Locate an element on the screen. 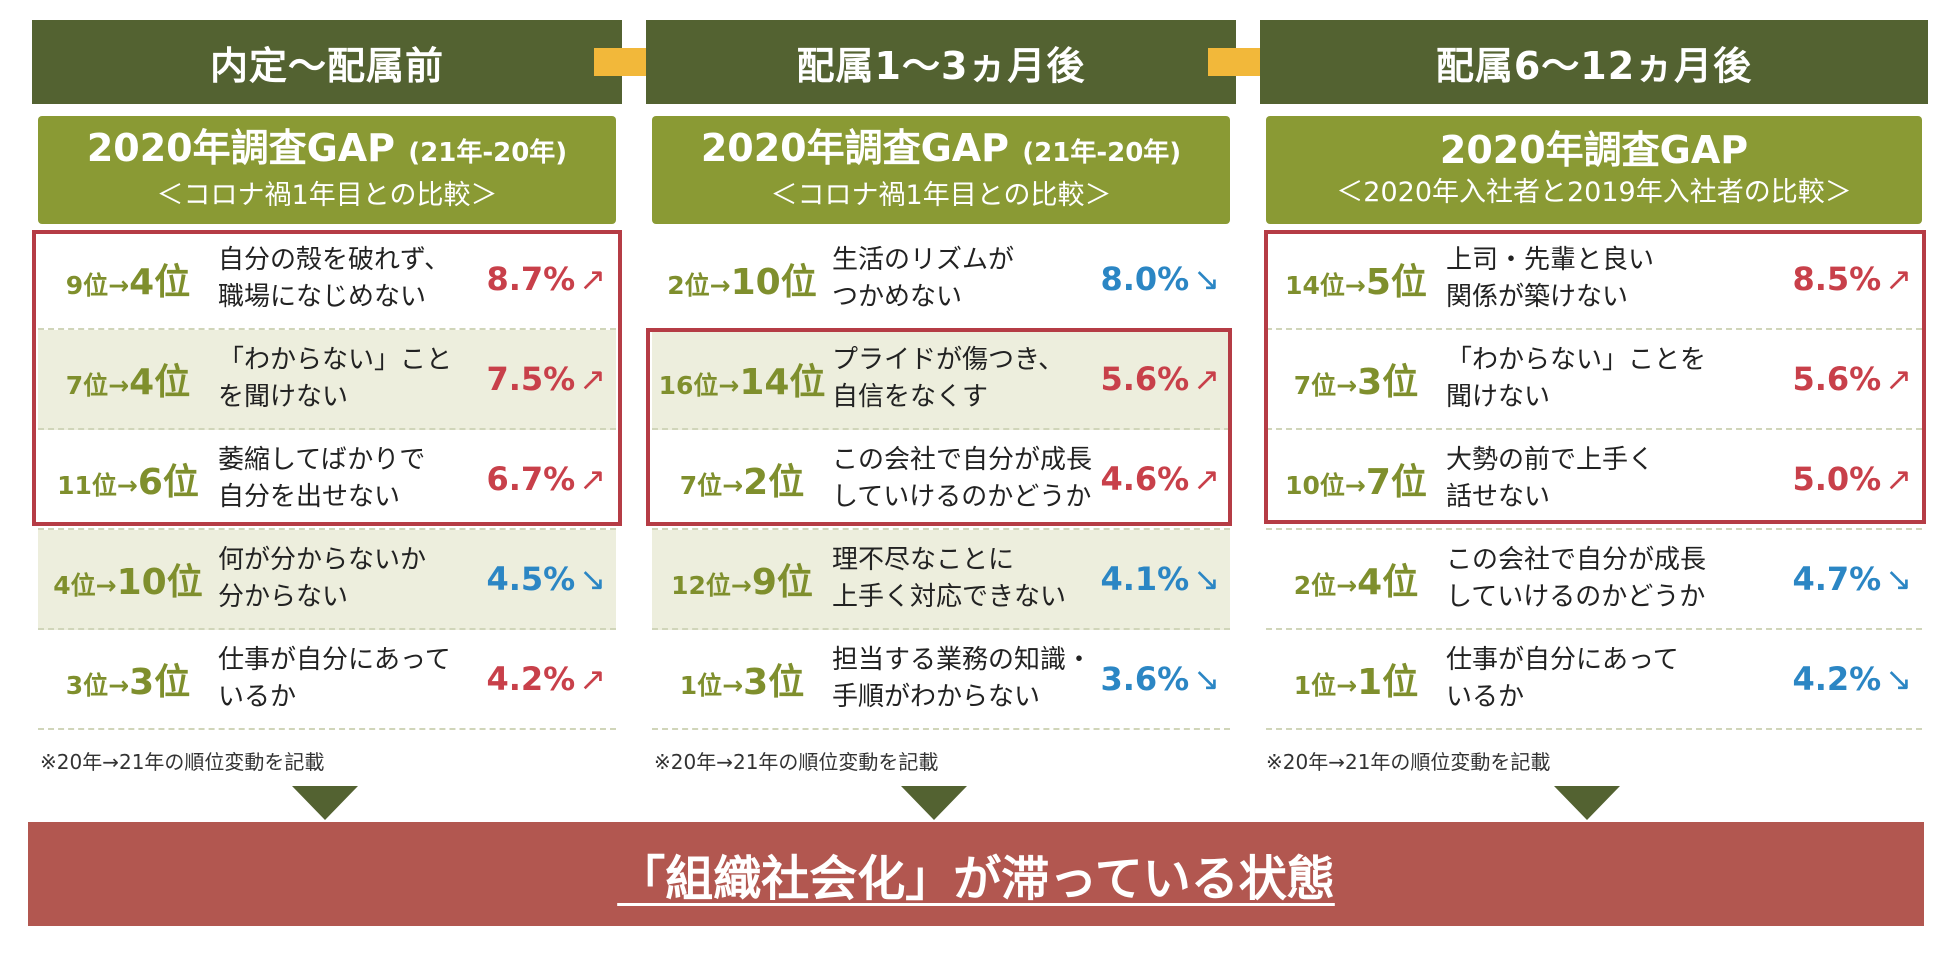 This screenshot has height=954, width=1954. concern-row: 10位→7位 大勢の前で上手く 話せない 5.0% ↗ is located at coordinates (1594, 480).